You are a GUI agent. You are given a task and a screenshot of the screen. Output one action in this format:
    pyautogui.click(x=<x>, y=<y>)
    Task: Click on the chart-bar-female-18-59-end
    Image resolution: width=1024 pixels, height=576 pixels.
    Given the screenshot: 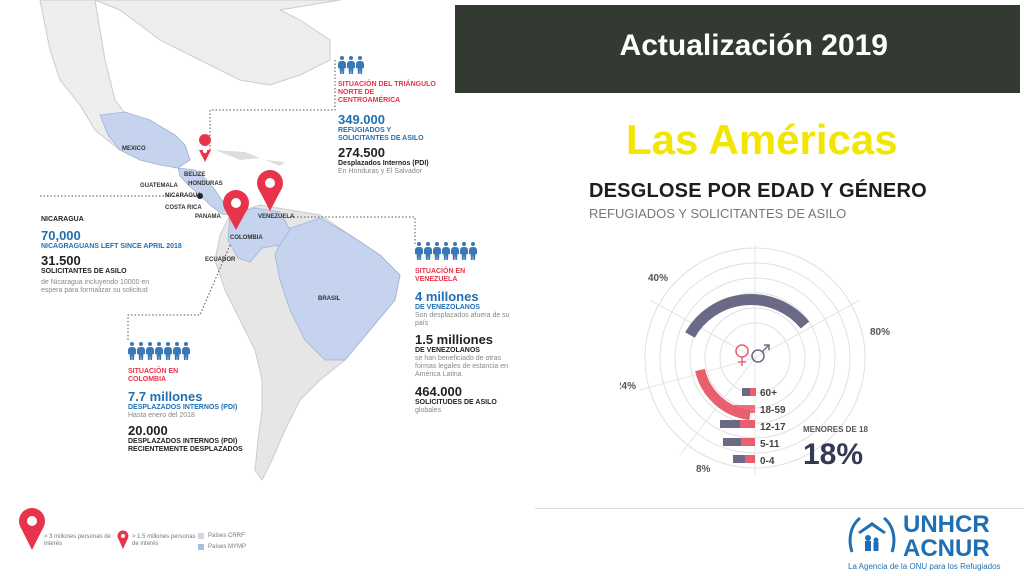 What is the action you would take?
    pyautogui.click(x=742, y=409)
    